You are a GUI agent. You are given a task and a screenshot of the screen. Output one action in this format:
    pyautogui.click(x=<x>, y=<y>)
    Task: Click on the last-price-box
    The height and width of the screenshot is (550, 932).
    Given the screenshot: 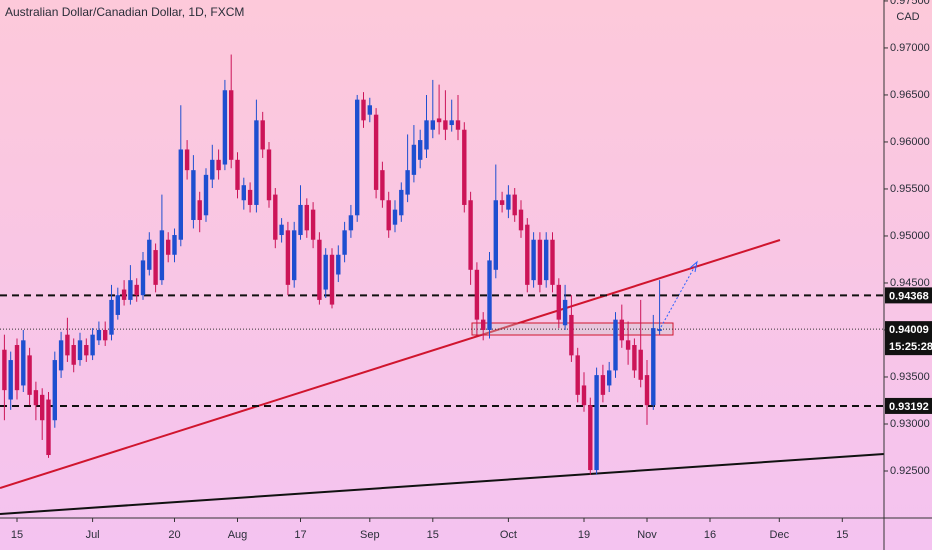 What is the action you would take?
    pyautogui.click(x=908, y=338)
    